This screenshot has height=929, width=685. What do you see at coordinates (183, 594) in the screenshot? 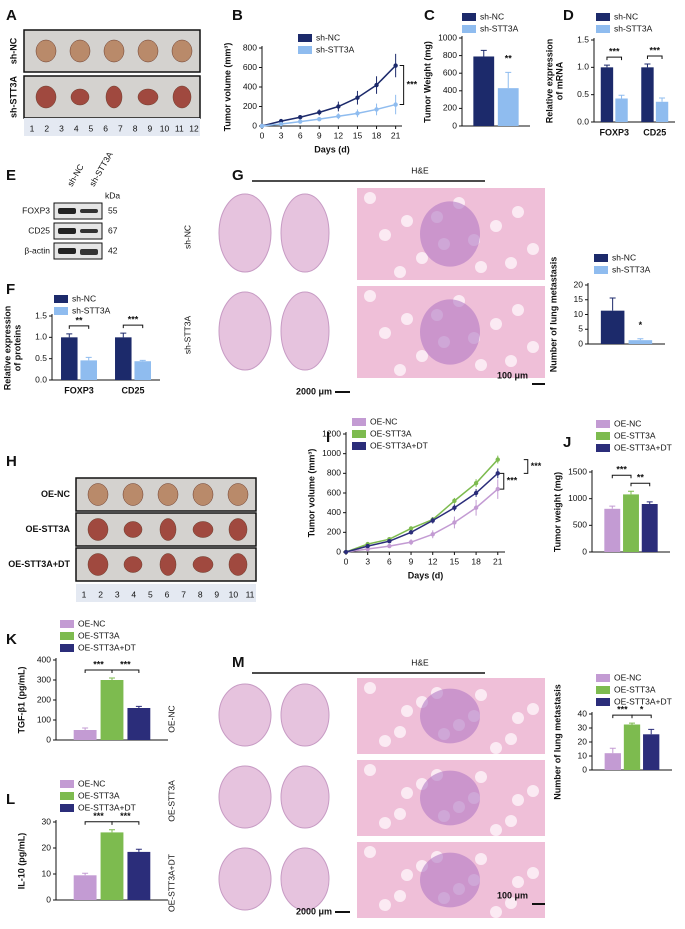
I see `ruler-number: 7` at bounding box center [183, 594].